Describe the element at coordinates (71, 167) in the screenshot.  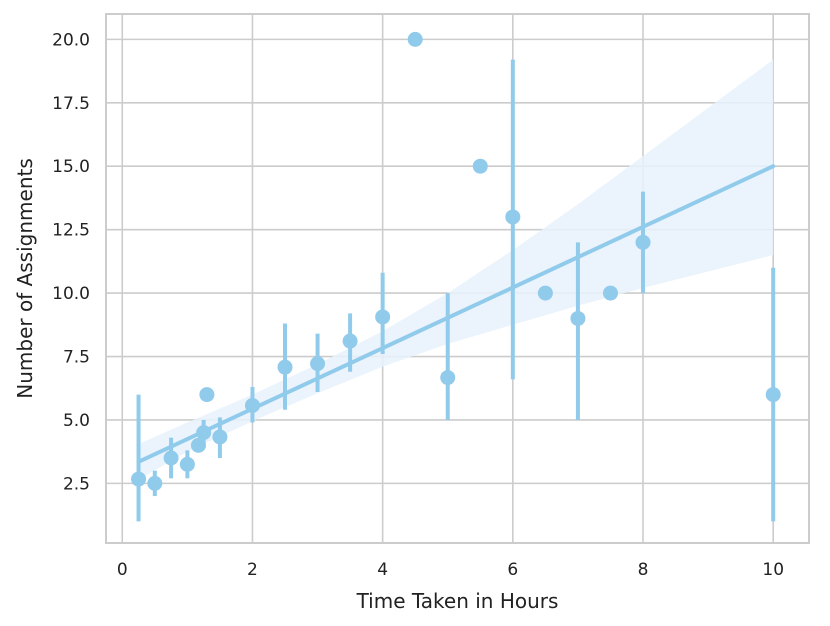
I see `y-tick-label: 15.0` at that location.